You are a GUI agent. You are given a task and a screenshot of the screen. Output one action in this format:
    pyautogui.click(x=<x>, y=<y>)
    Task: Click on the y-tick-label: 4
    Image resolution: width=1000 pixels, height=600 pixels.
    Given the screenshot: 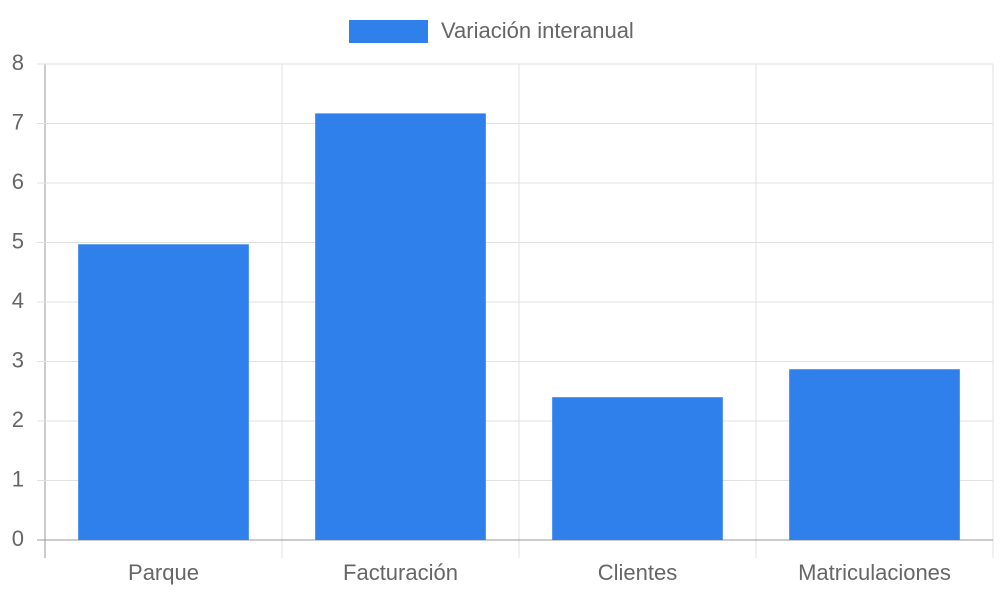 What is the action you would take?
    pyautogui.click(x=18, y=300)
    